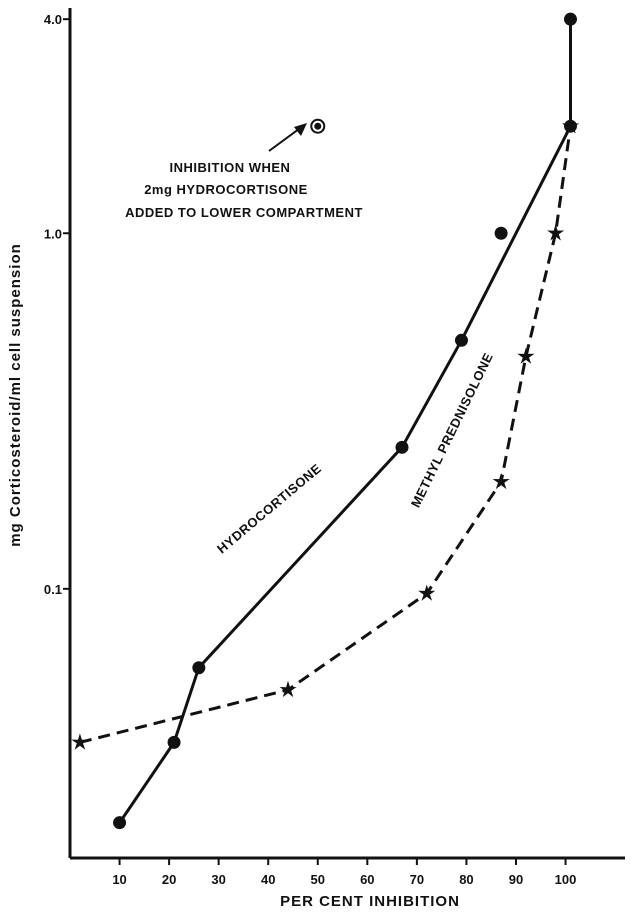 The height and width of the screenshot is (921, 636). What do you see at coordinates (53, 19) in the screenshot?
I see `y-tick-label: 4.0` at bounding box center [53, 19].